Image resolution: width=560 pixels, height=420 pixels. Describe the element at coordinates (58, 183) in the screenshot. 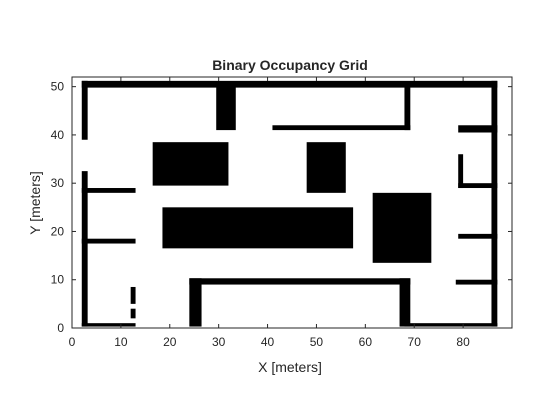

I see `y-tick-label: 30` at that location.